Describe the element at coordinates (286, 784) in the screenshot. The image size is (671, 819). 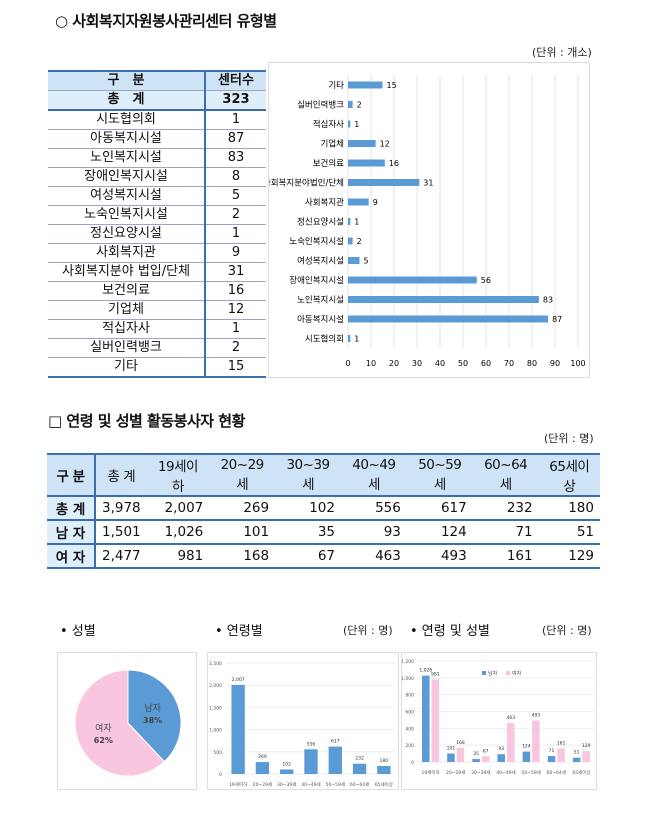
I see `x-tick-label: 30~39세` at that location.